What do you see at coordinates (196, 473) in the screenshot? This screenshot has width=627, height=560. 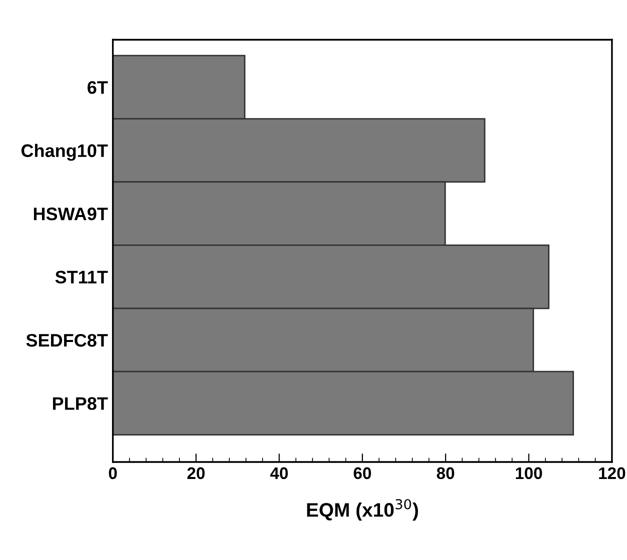 I see `x-tick-label: 20` at bounding box center [196, 473].